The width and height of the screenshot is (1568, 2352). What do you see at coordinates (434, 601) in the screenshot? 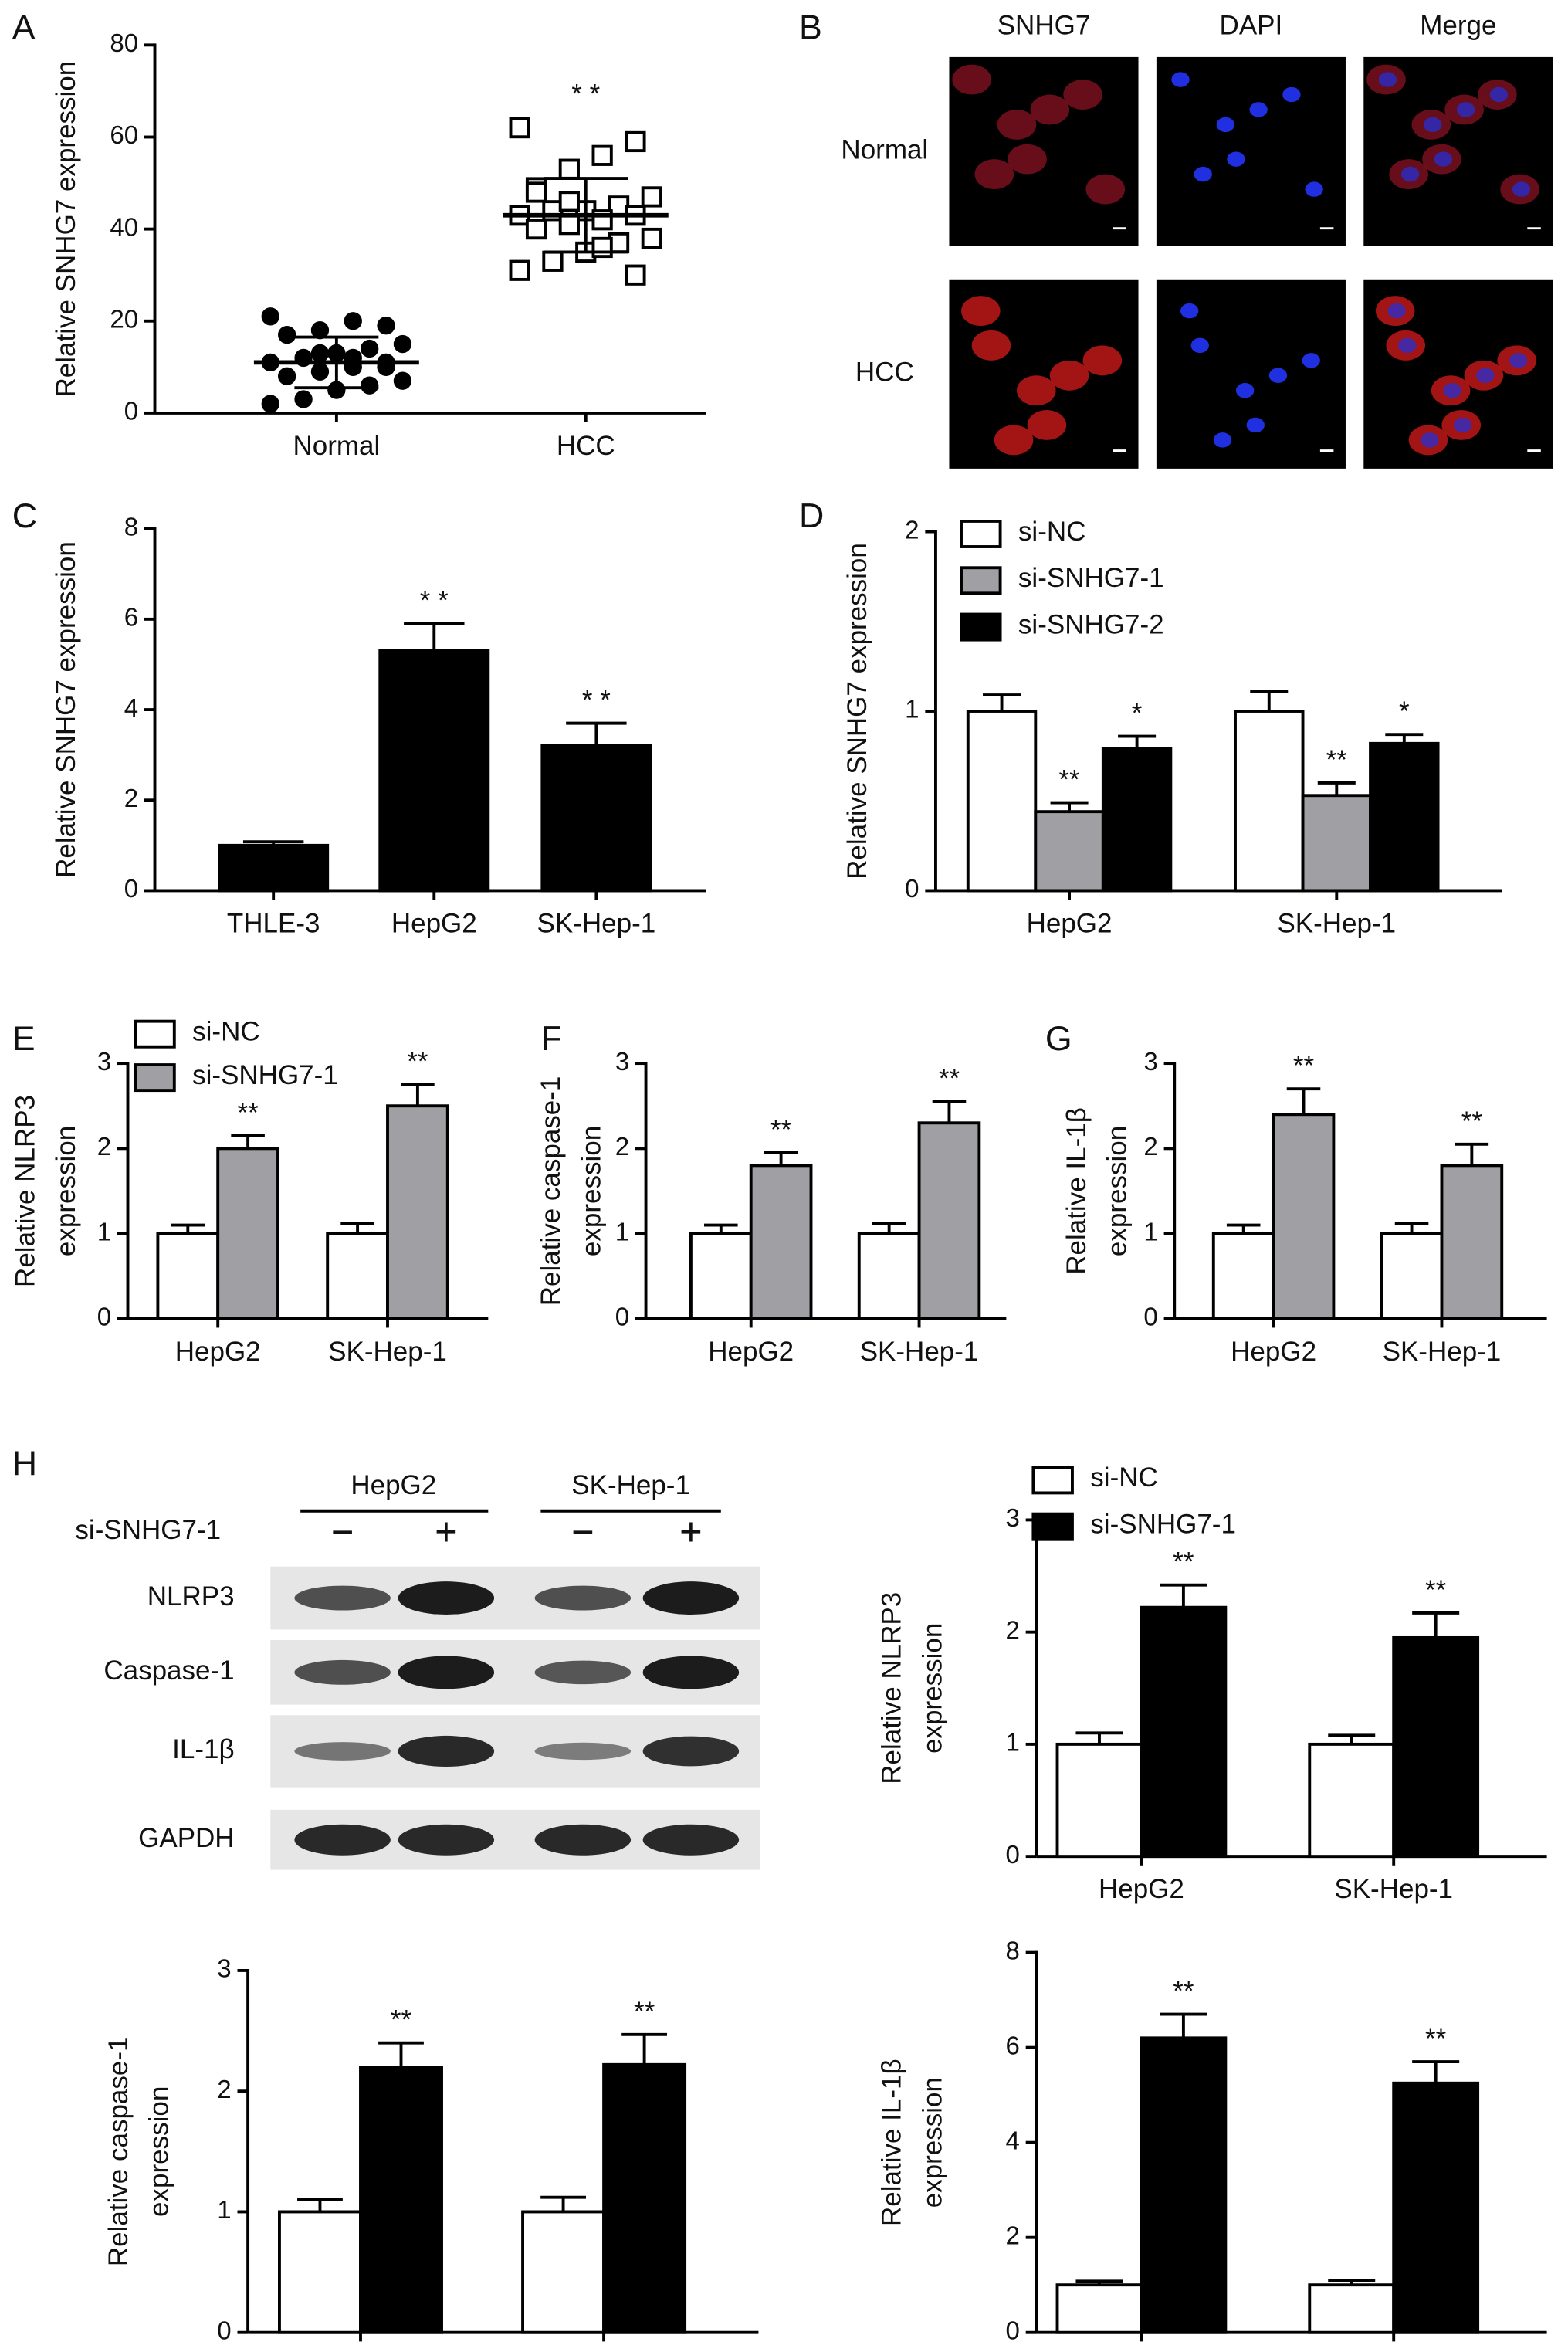
I see `significance: * *` at bounding box center [434, 601].